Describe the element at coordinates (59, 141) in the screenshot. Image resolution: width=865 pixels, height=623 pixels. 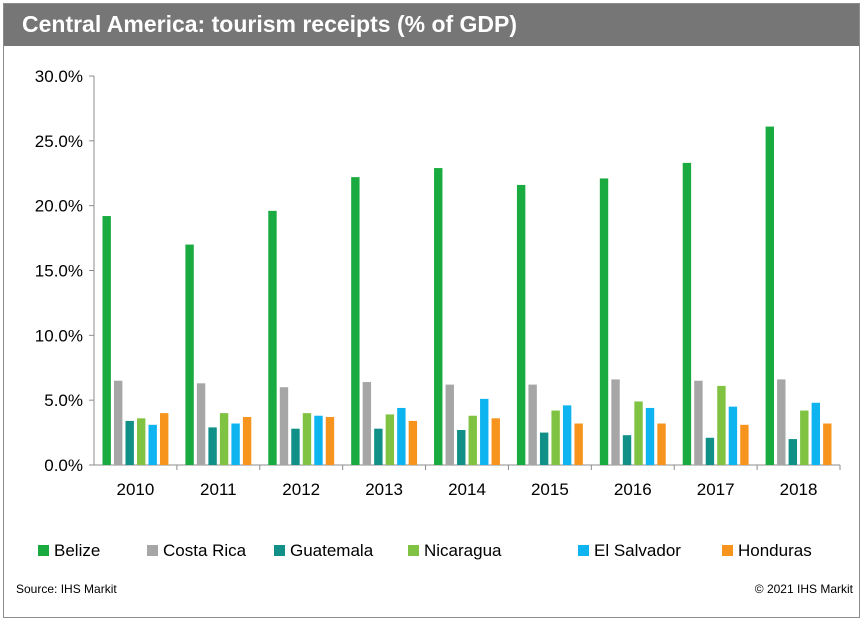
I see `y-tick-label: 25.0%` at that location.